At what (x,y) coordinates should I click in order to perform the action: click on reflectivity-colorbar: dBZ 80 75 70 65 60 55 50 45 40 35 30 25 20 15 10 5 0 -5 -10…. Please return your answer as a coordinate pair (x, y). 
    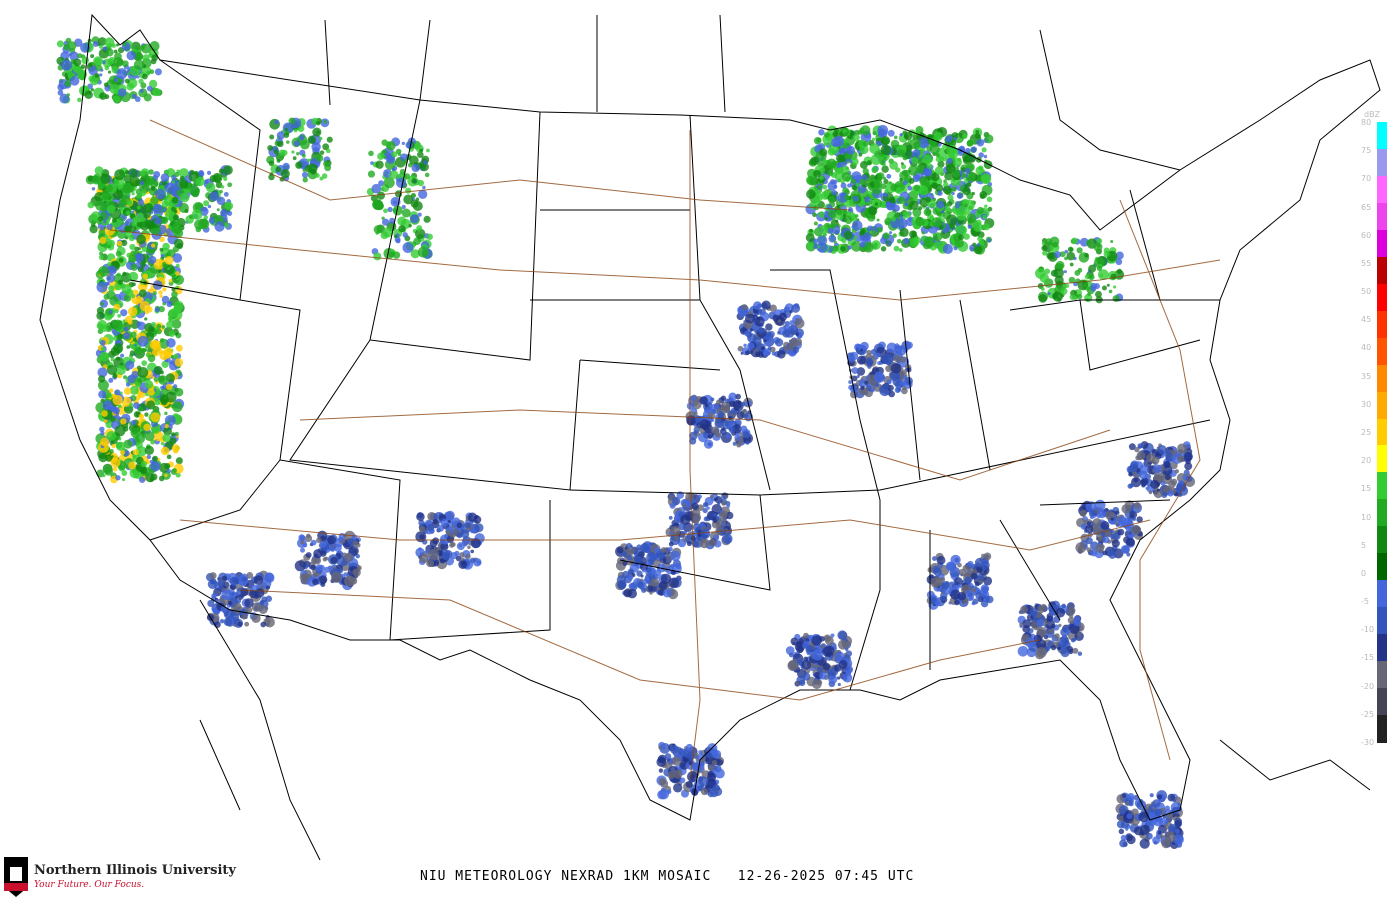
    Looking at the image, I should click on (1375, 434).